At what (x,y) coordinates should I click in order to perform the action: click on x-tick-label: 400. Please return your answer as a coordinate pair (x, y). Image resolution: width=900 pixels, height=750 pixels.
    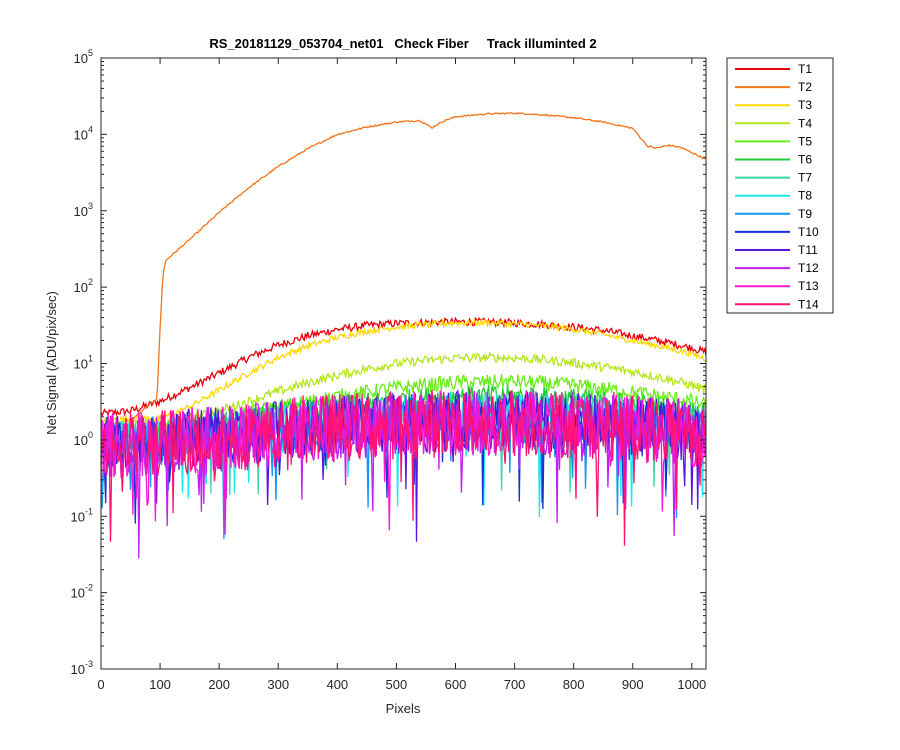
    Looking at the image, I should click on (337, 684).